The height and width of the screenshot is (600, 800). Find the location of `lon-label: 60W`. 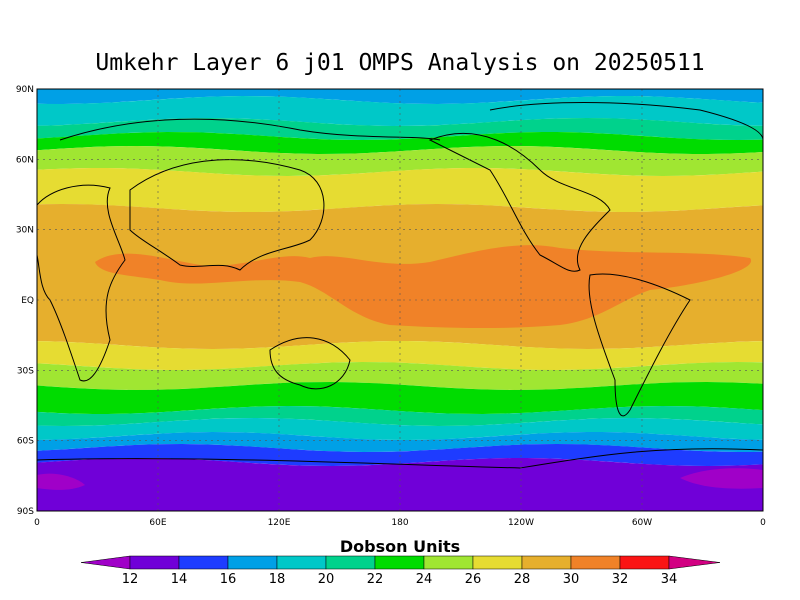

lon-label: 60W is located at coordinates (642, 523).